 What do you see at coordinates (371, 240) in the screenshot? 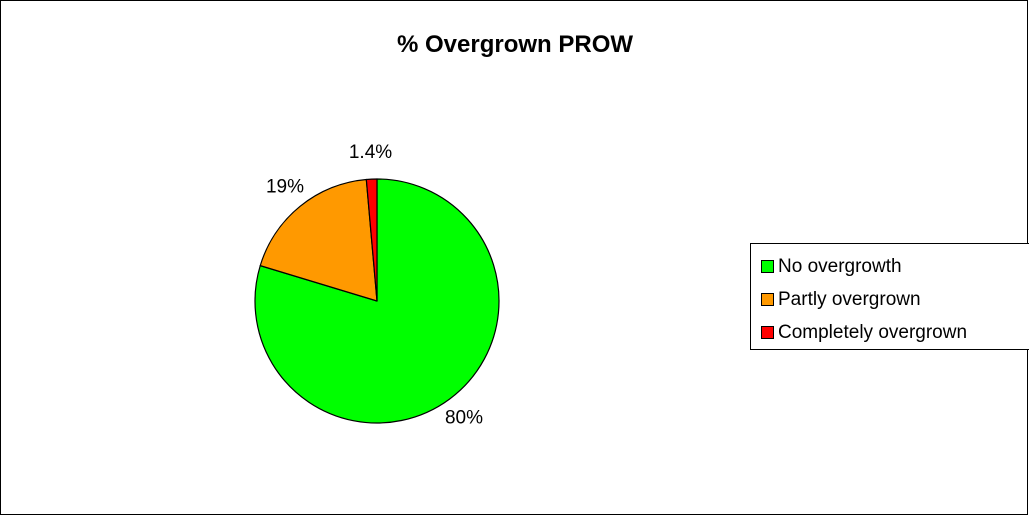
I see `pie-slice-completely-overgrown` at bounding box center [371, 240].